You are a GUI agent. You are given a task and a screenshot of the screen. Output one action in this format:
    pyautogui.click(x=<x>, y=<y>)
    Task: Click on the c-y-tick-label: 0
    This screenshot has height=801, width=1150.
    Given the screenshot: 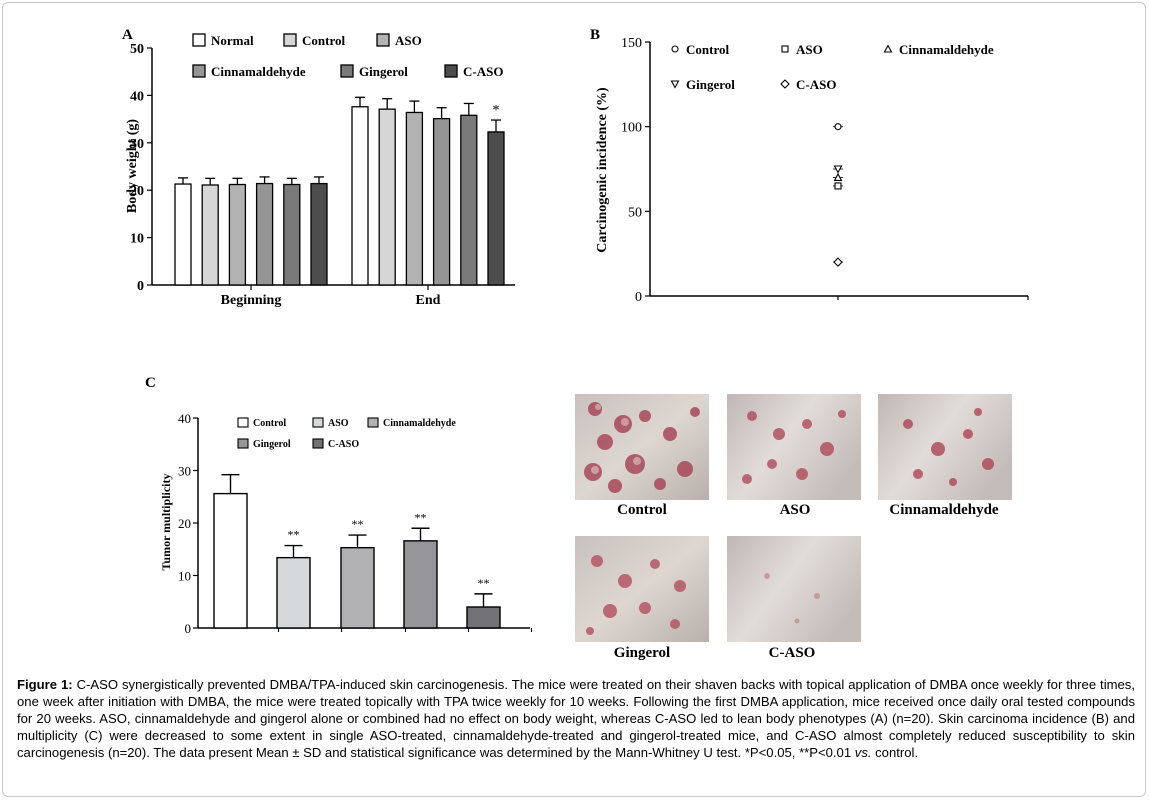 What is the action you would take?
    pyautogui.click(x=188, y=628)
    